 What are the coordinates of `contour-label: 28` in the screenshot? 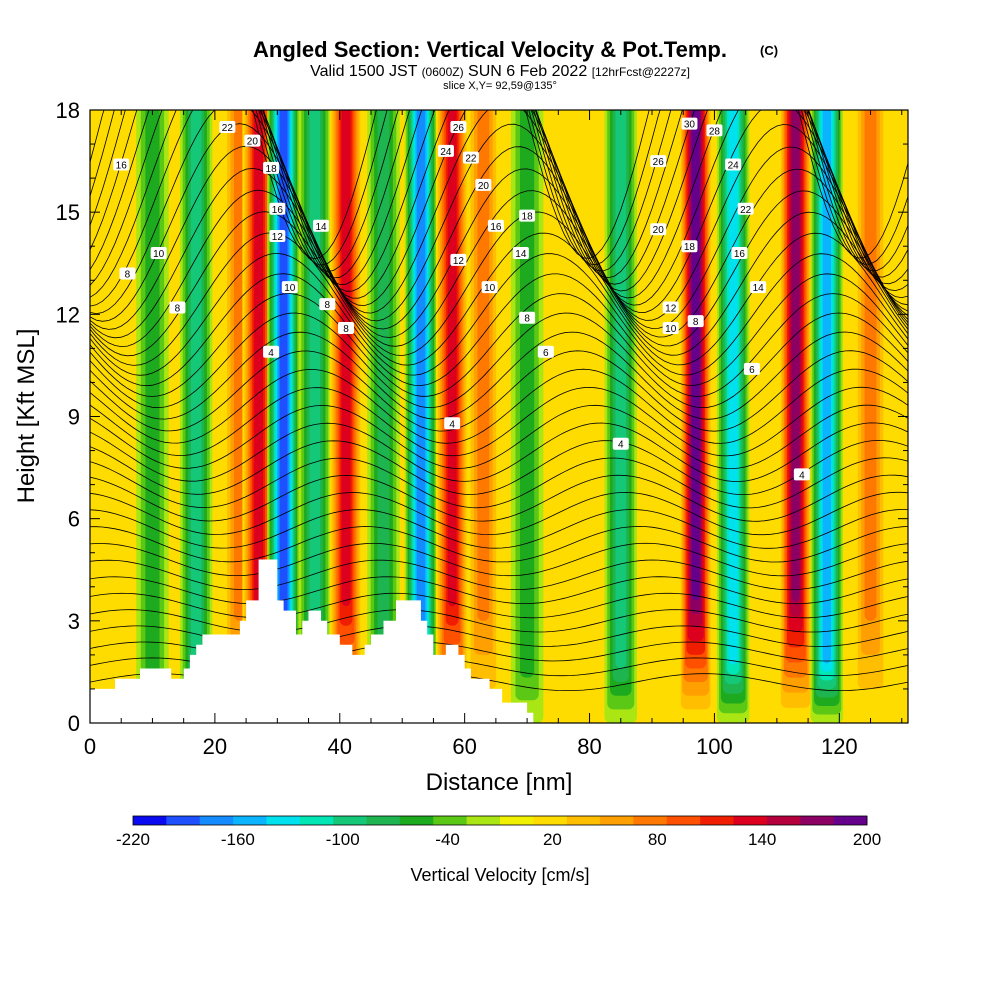 It's located at (714, 130).